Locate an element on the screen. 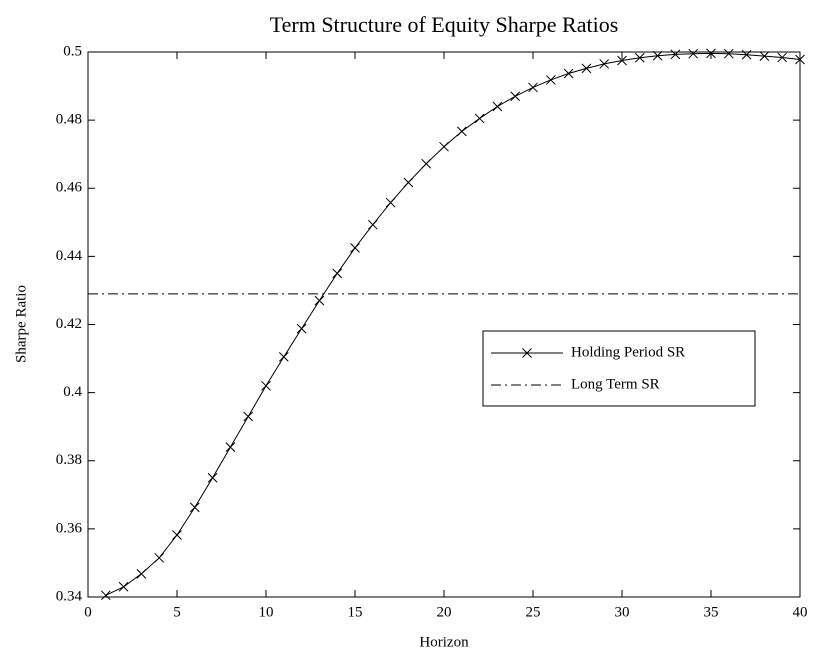  legend-label: Holding Period SR is located at coordinates (628, 352).